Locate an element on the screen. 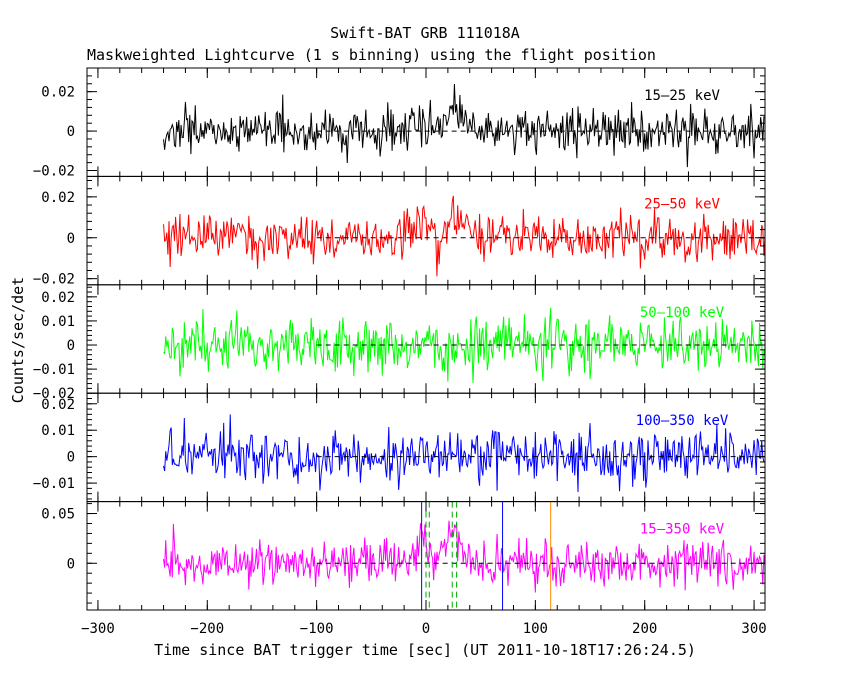 The image size is (850, 680). y-tick-label-3-2: 0.01 is located at coordinates (58, 322).